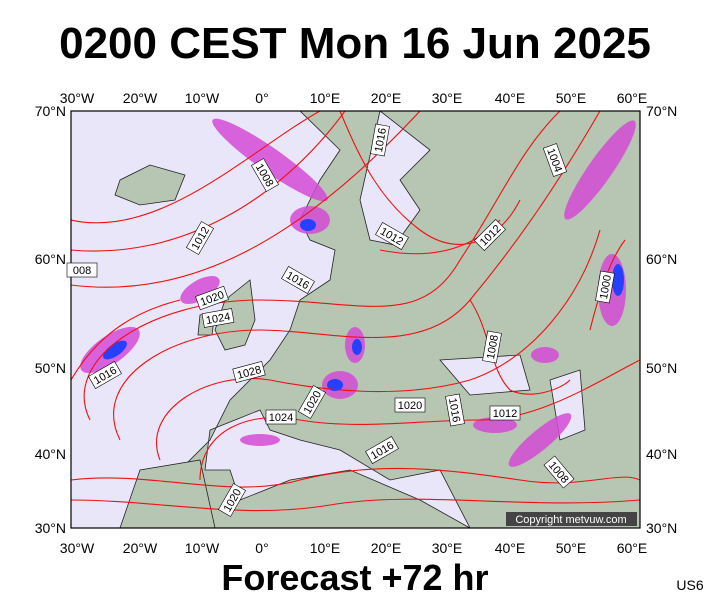  Describe the element at coordinates (77, 548) in the screenshot. I see `lon-label-bottom: 30°W` at that location.